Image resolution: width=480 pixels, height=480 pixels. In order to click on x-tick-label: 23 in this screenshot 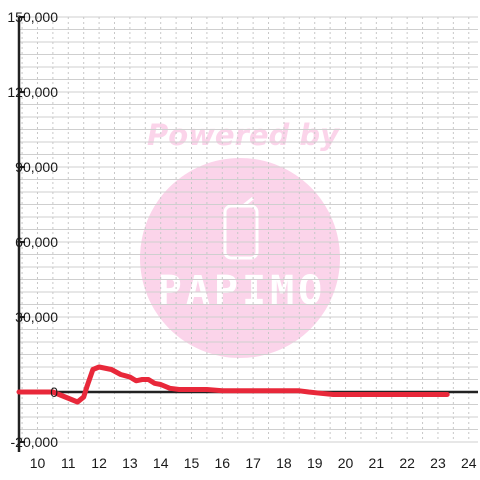, I will do `click(438, 463)`.